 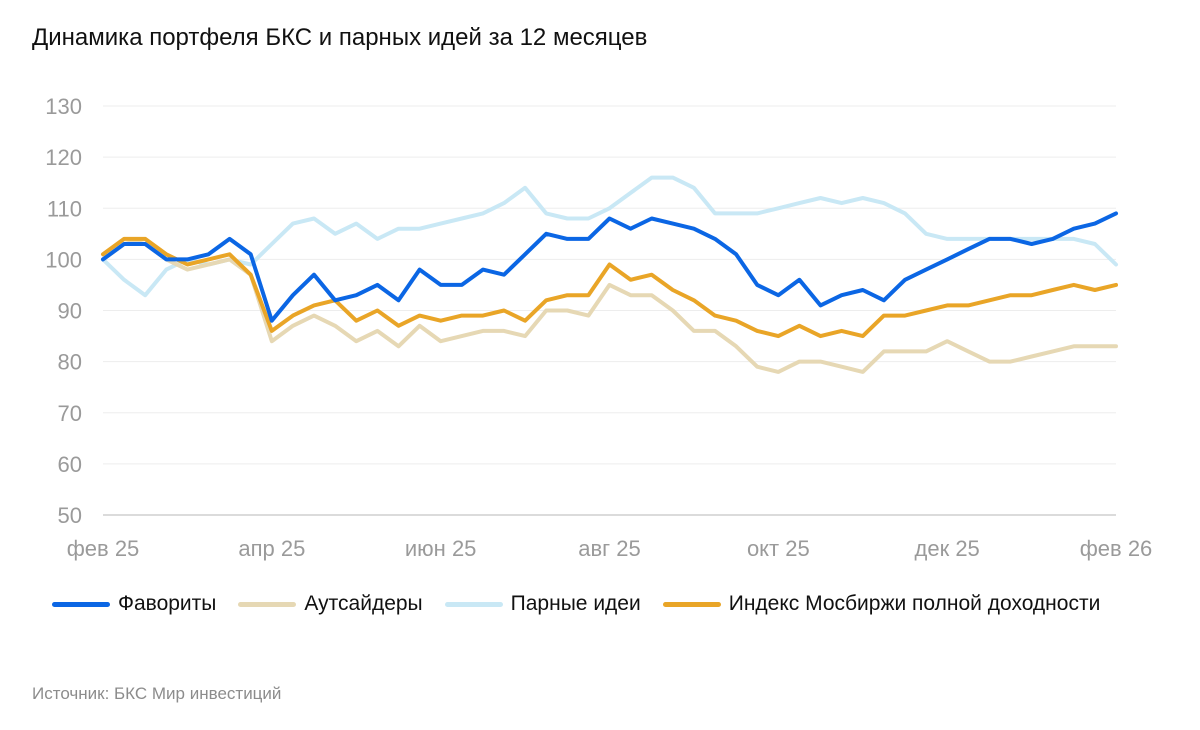 I want to click on legend-item: Индекс Мосбиржи полной доходности, so click(x=881, y=604).